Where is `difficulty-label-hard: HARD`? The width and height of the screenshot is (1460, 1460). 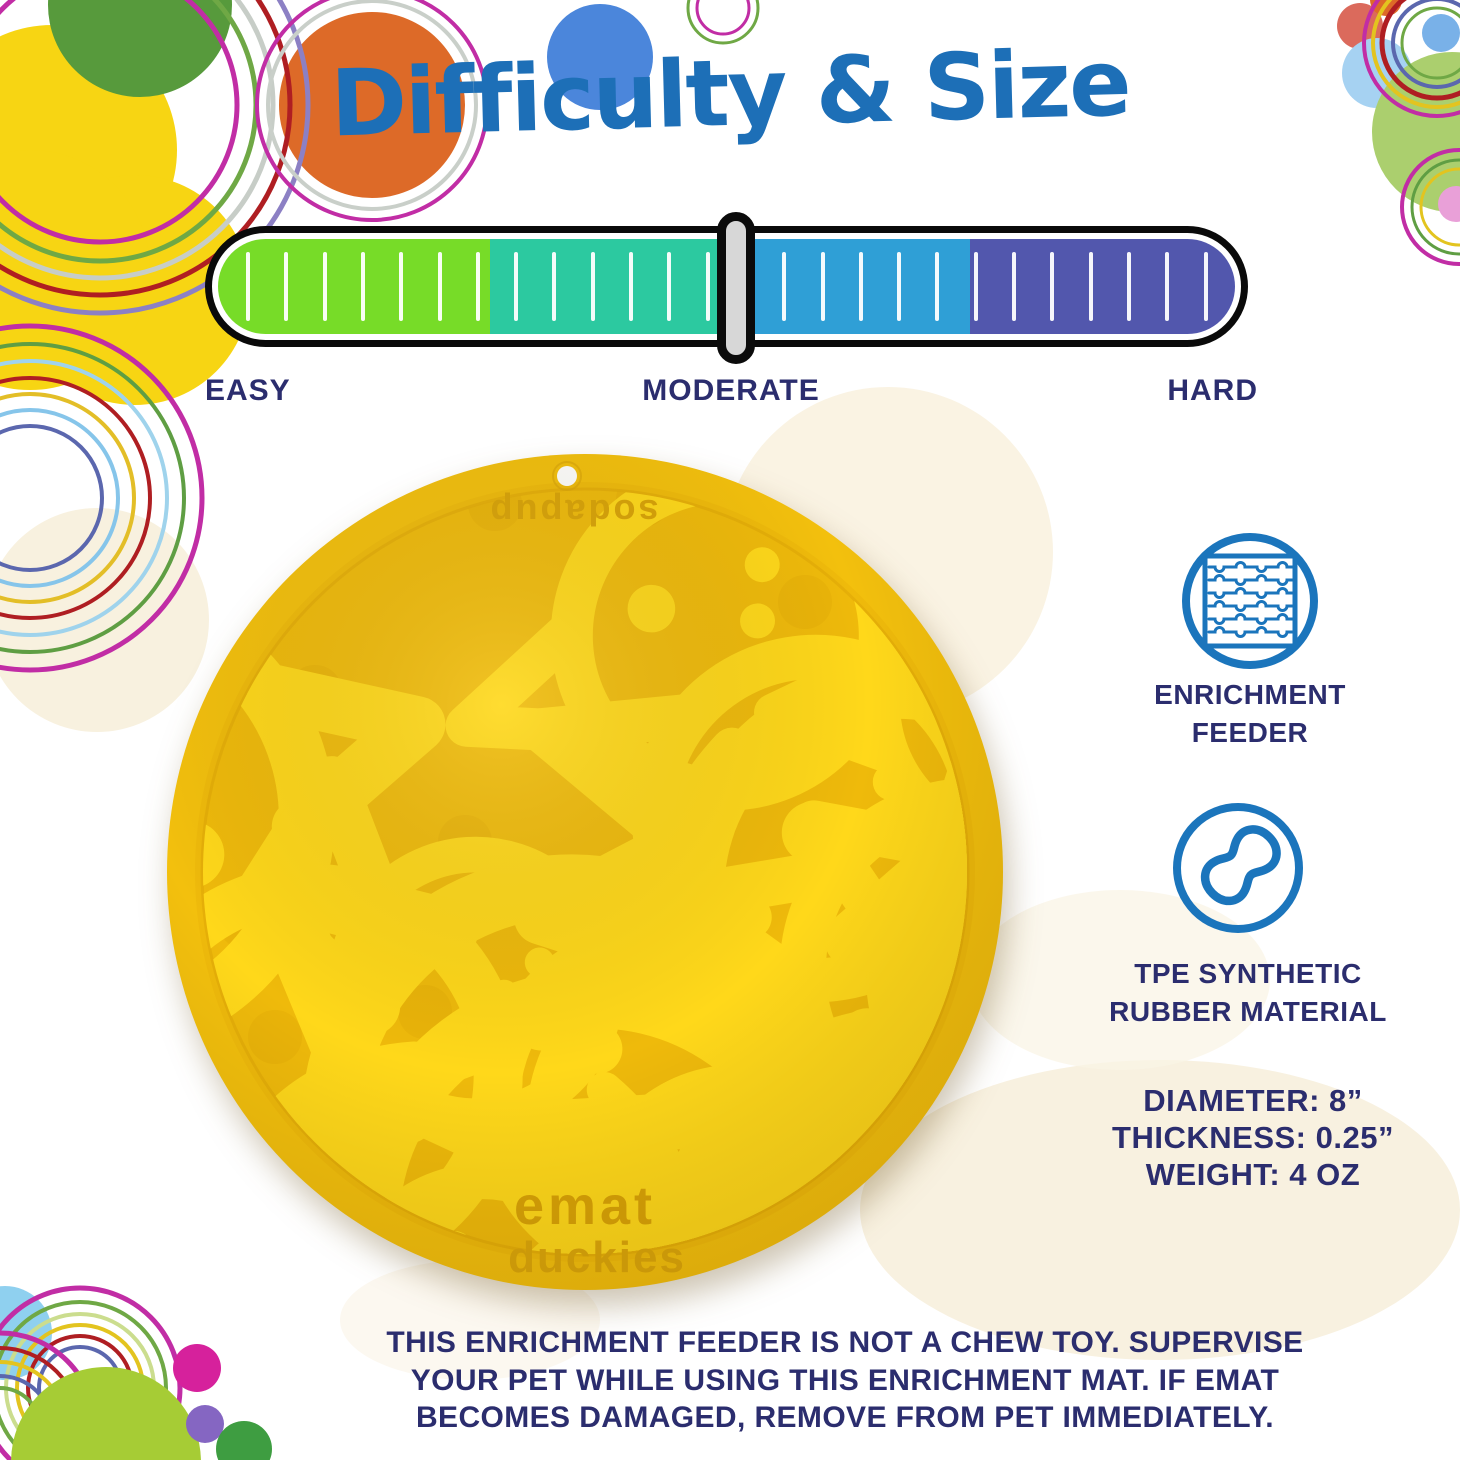
difficulty-label-hard: HARD is located at coordinates (1212, 390).